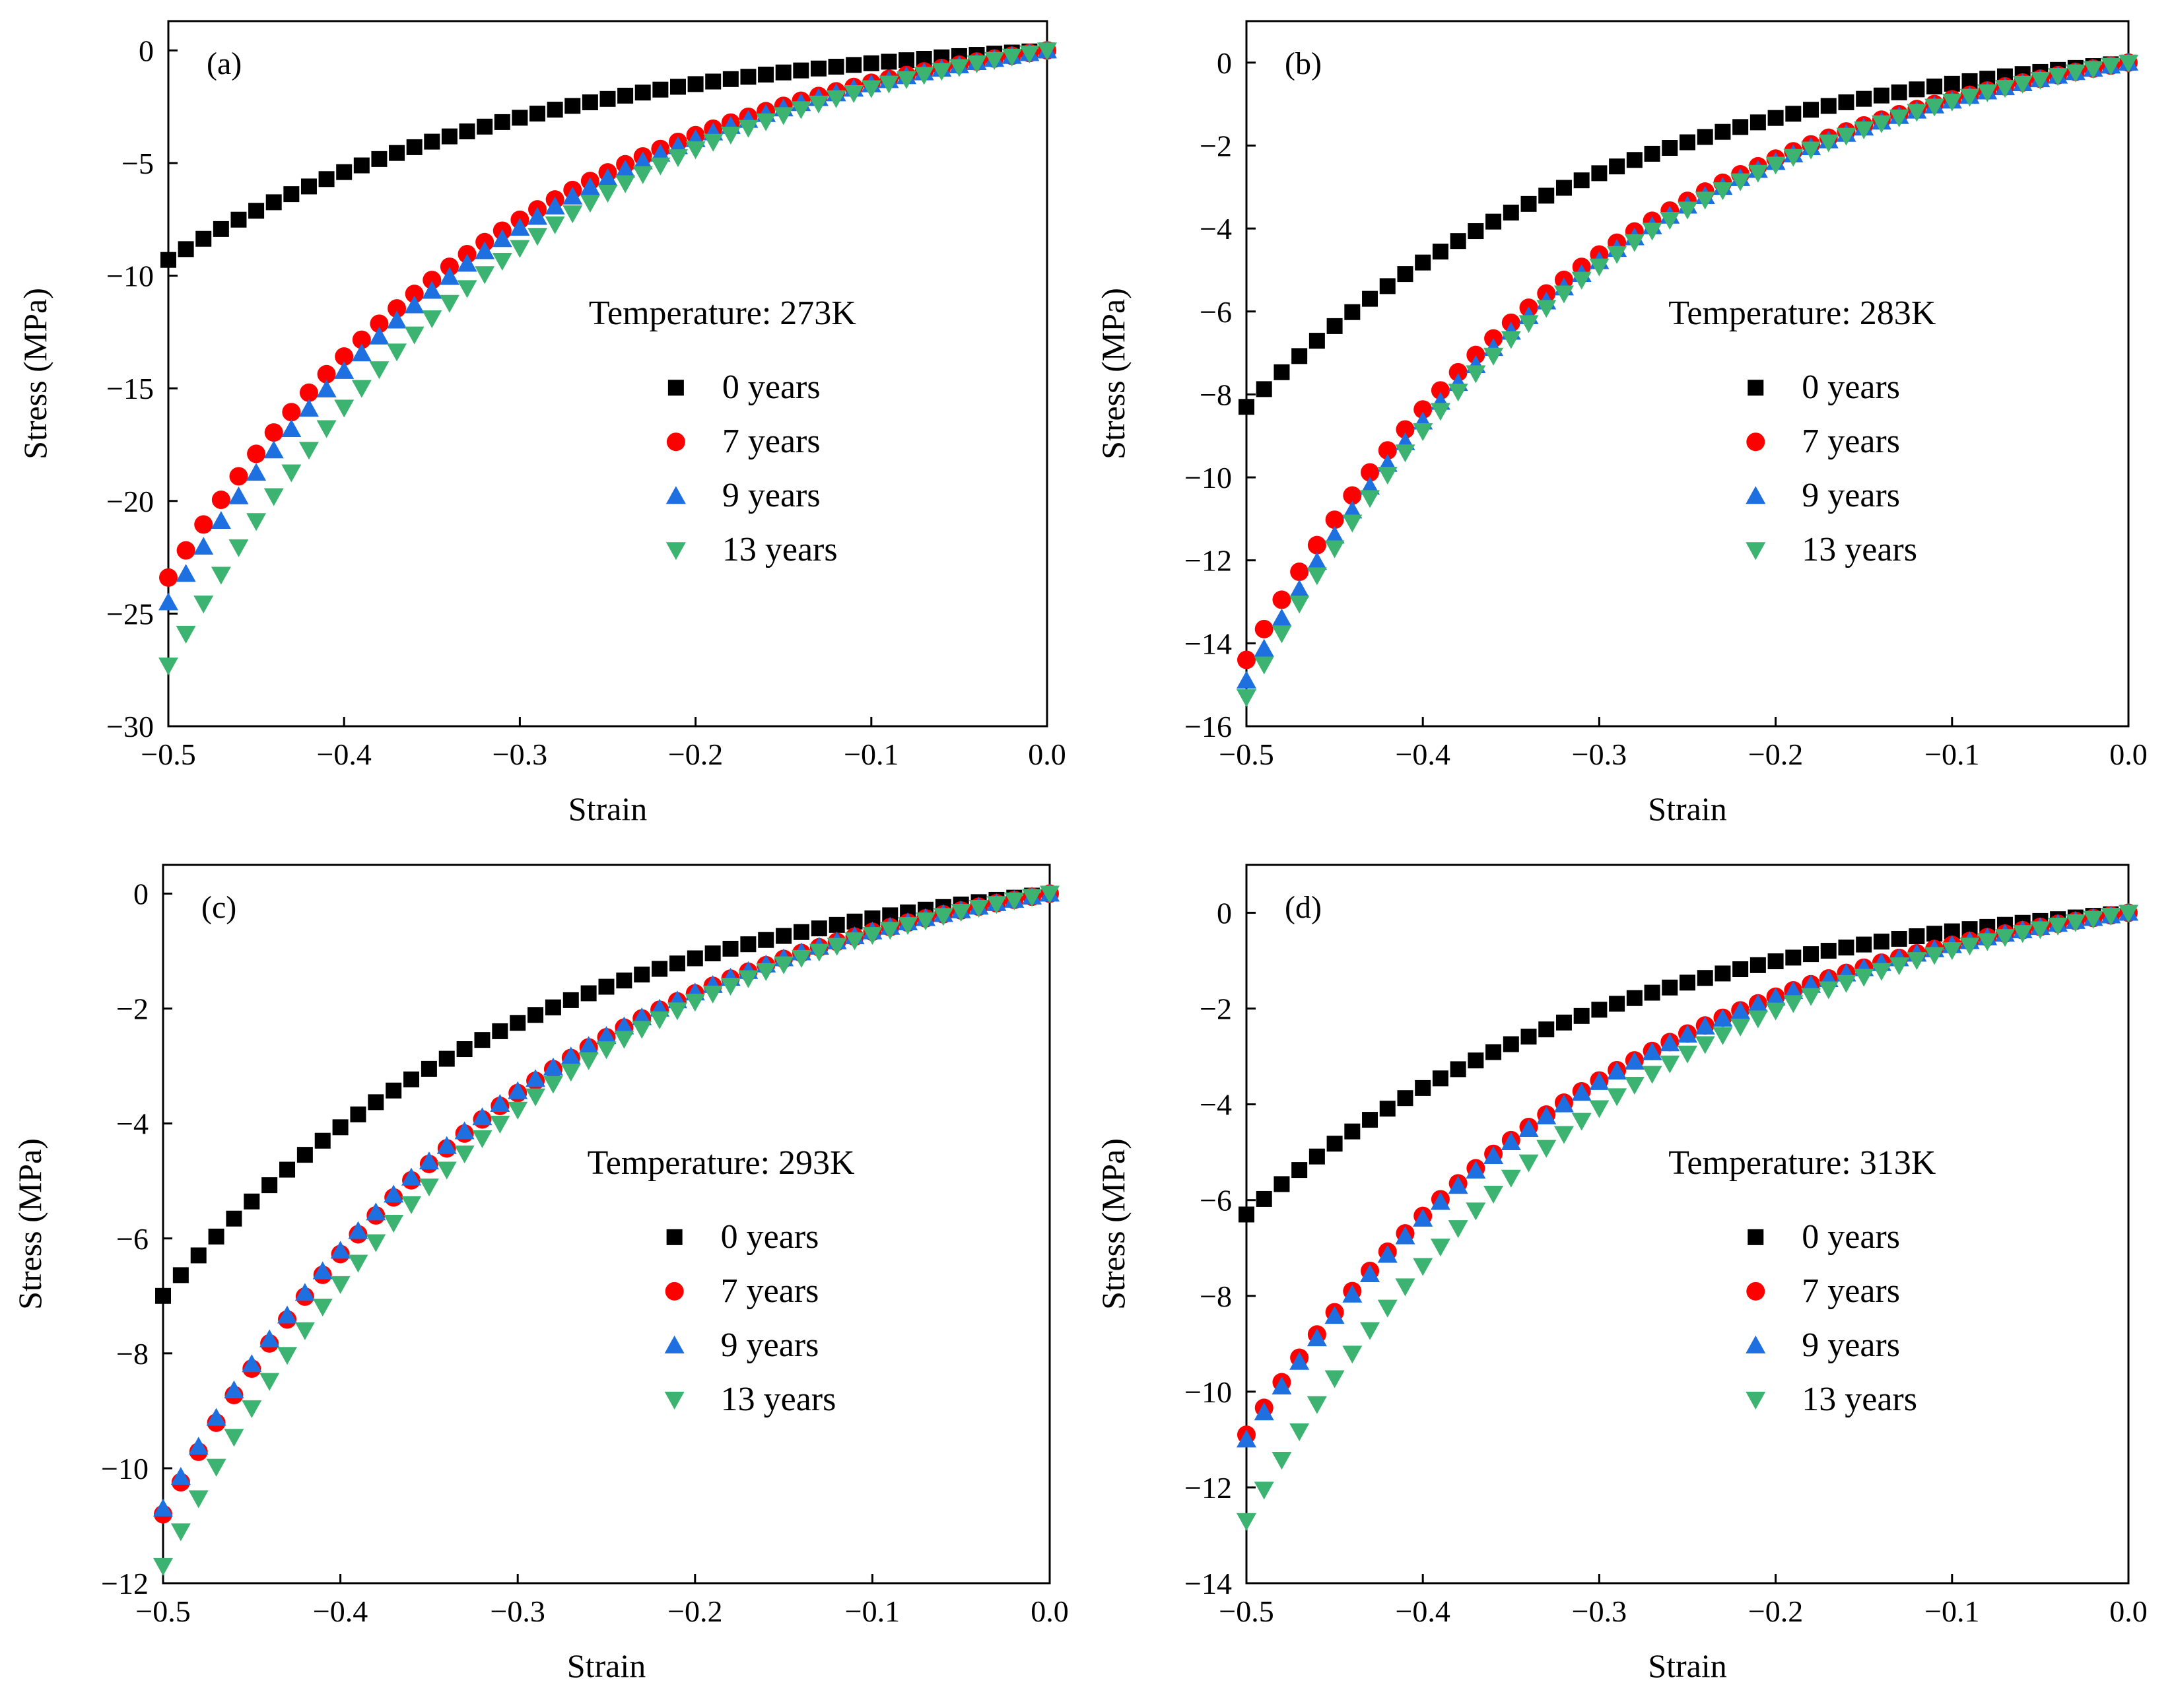 The width and height of the screenshot is (2174, 1708). Describe the element at coordinates (1216, 229) in the screenshot. I see `y-tick-label: −4` at that location.